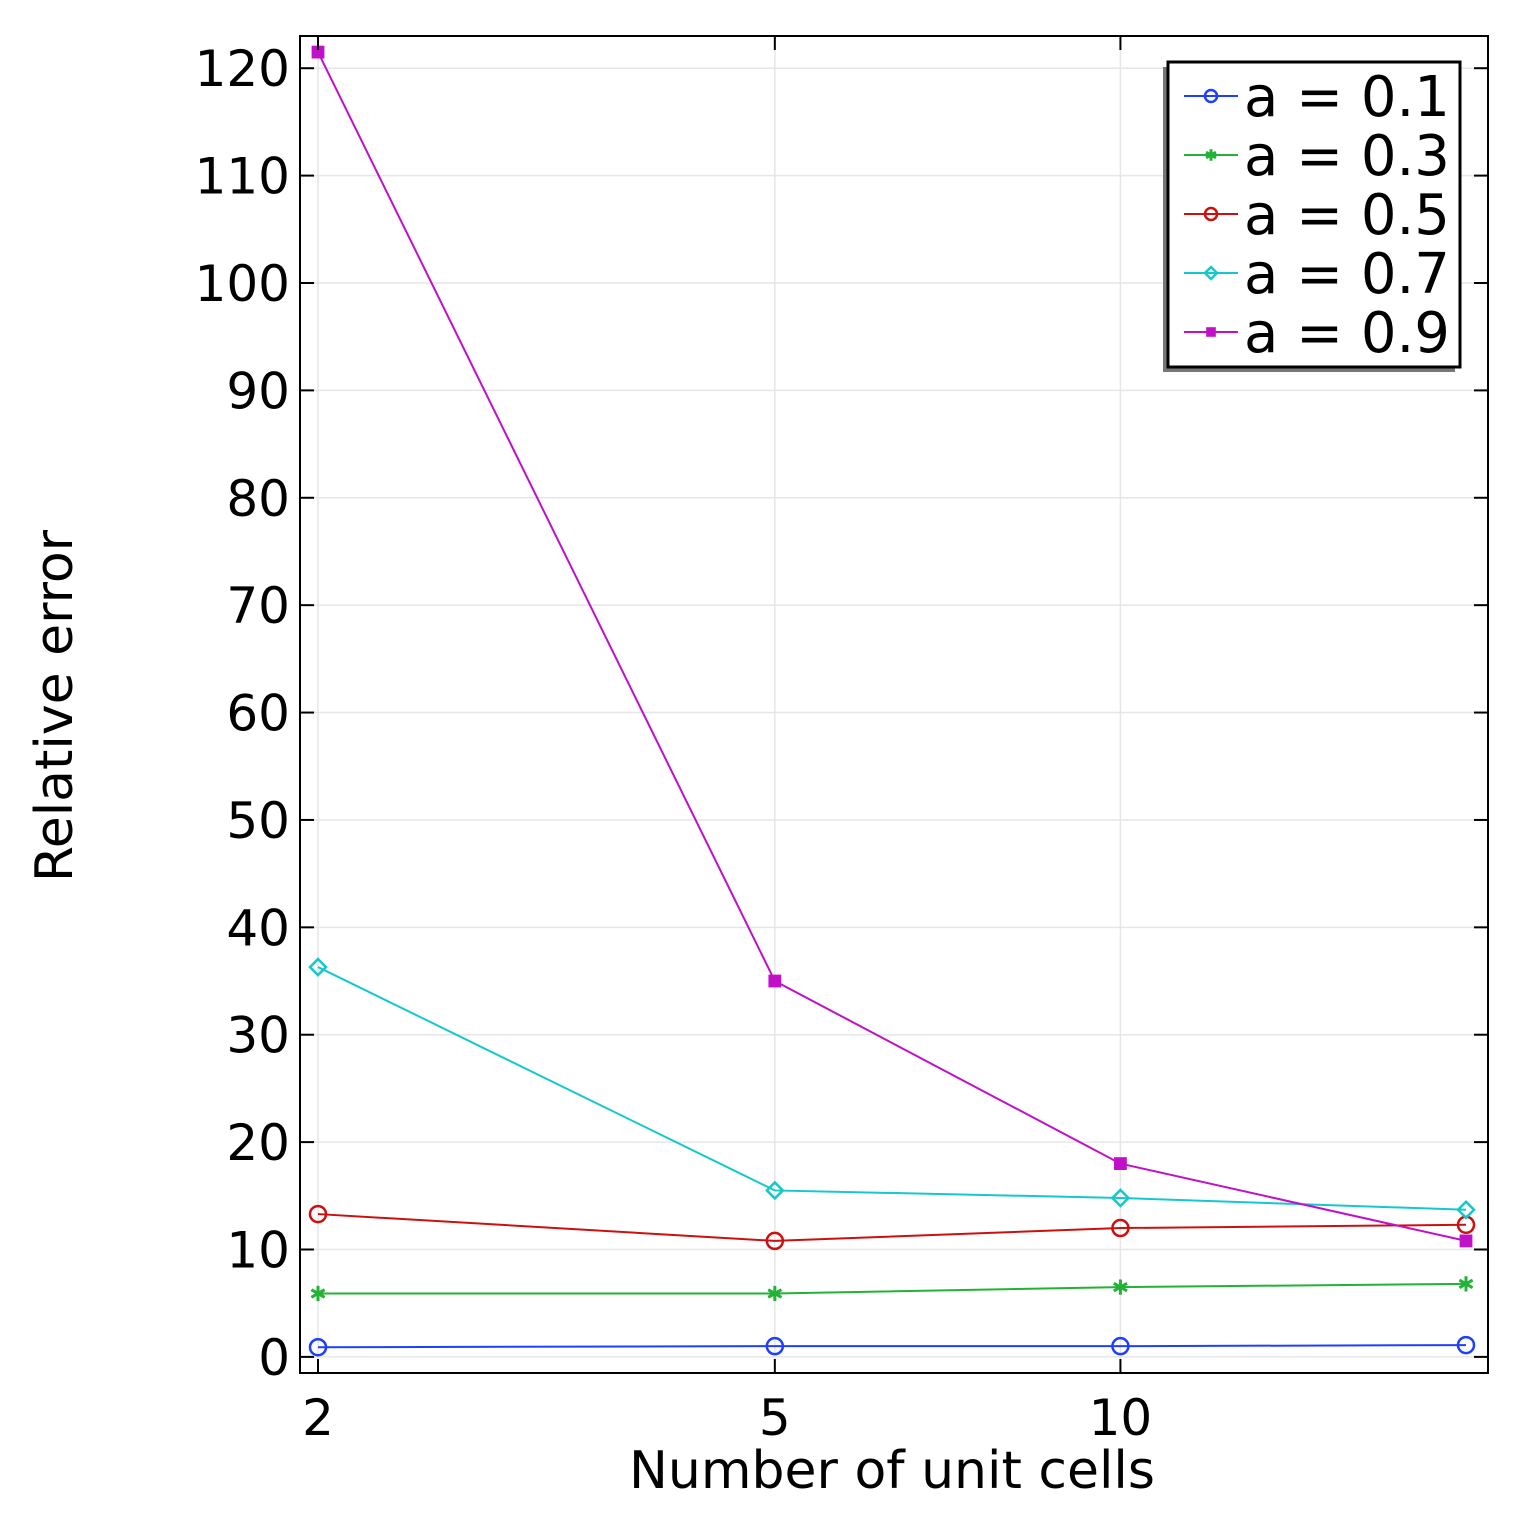  Describe the element at coordinates (258, 928) in the screenshot. I see `y-tick-label: 40` at that location.